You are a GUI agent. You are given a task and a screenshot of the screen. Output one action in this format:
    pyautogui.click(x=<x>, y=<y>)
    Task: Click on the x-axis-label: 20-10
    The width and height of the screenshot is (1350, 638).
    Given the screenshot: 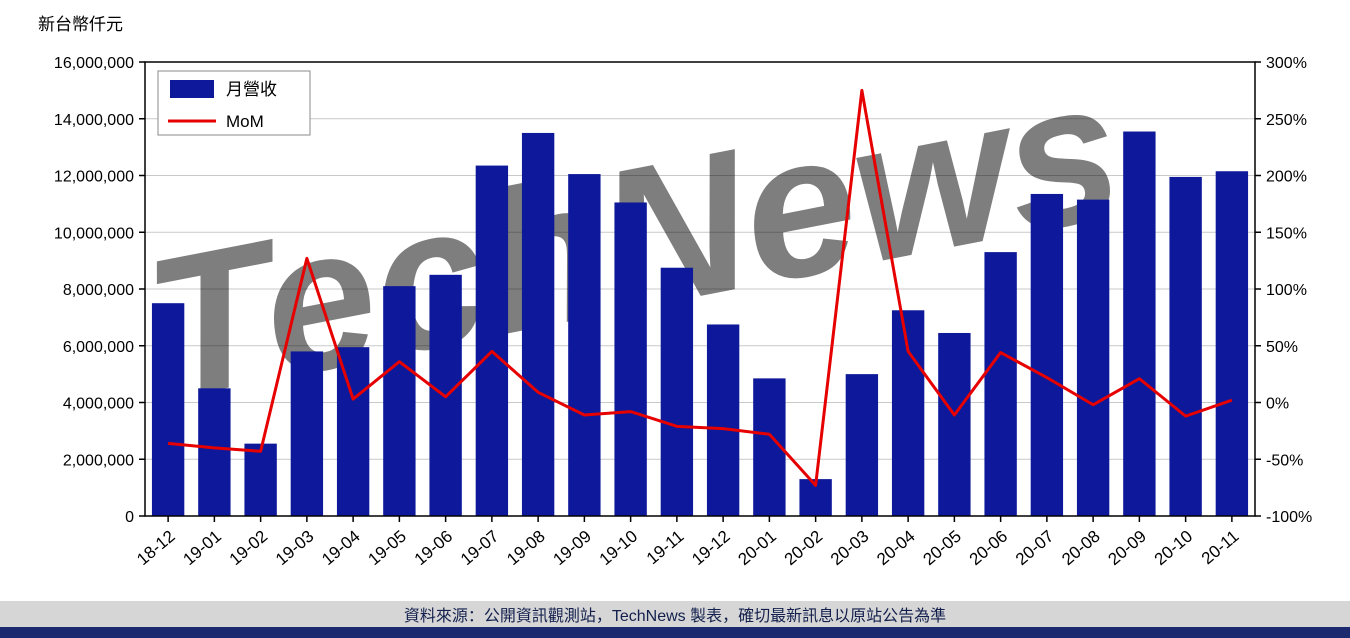 What is the action you would take?
    pyautogui.click(x=1174, y=548)
    